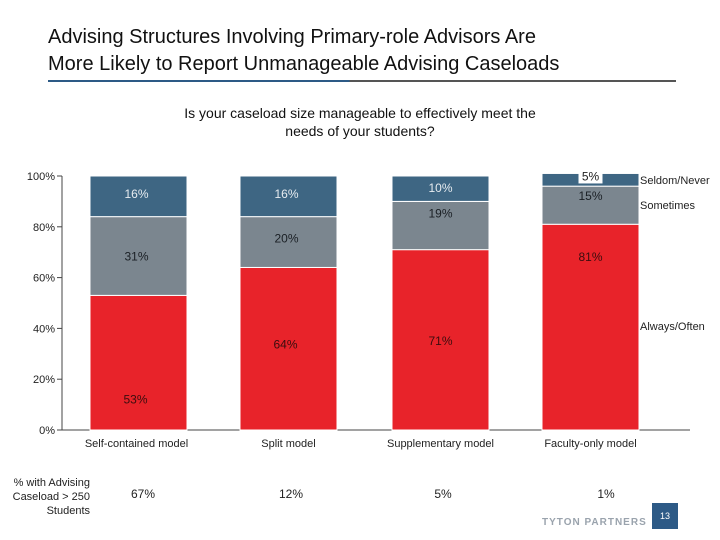 Image resolution: width=720 pixels, height=540 pixels. What do you see at coordinates (51, 483) in the screenshot?
I see `caseload-row-label-line-1: % with Advising` at bounding box center [51, 483].